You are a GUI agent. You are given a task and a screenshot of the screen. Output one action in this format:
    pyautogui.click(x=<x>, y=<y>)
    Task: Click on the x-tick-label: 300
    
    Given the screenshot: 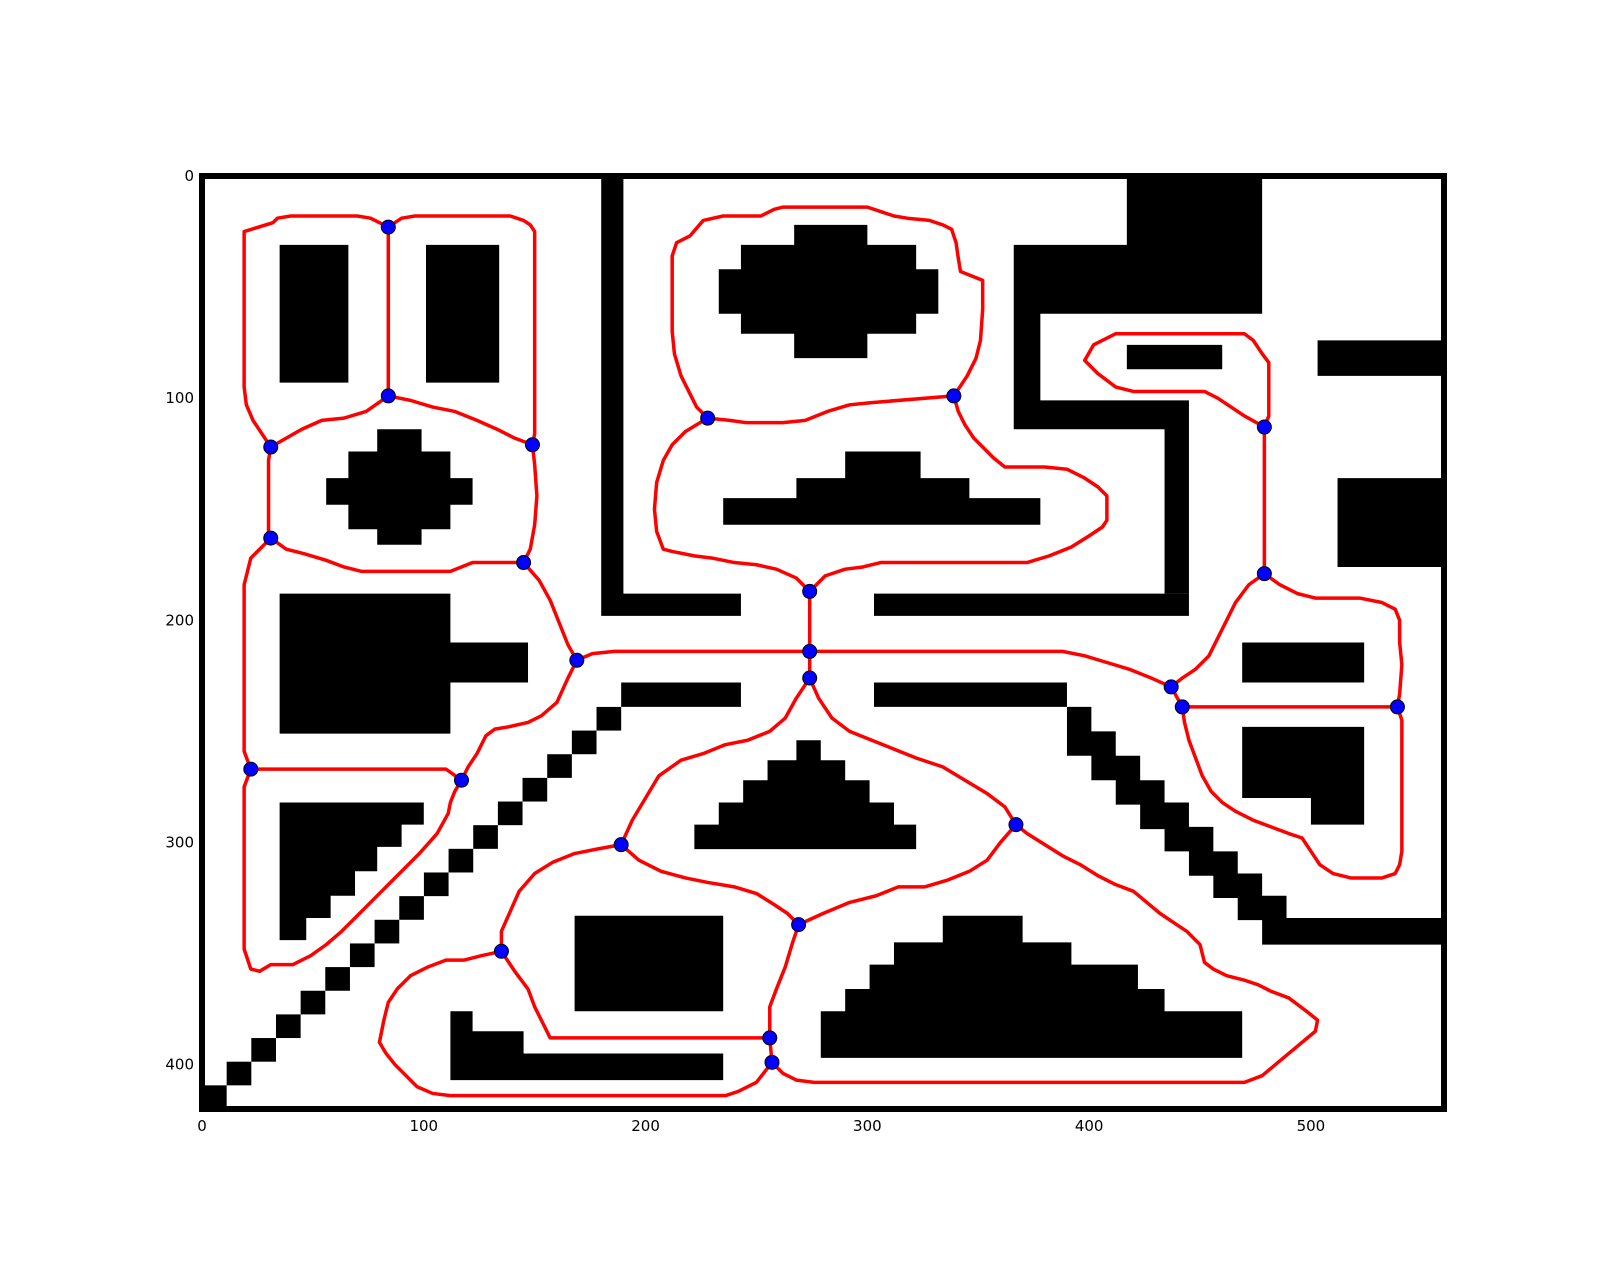 What is the action you would take?
    pyautogui.click(x=867, y=1126)
    